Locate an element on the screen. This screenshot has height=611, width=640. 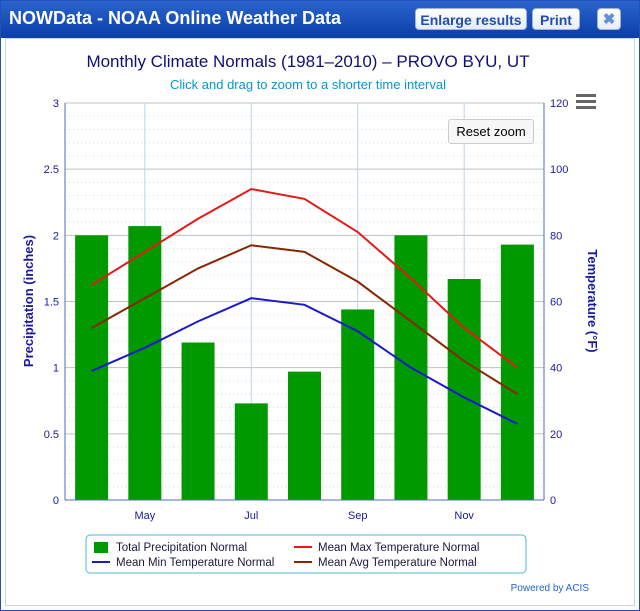
x-tick-label: May is located at coordinates (144, 516).